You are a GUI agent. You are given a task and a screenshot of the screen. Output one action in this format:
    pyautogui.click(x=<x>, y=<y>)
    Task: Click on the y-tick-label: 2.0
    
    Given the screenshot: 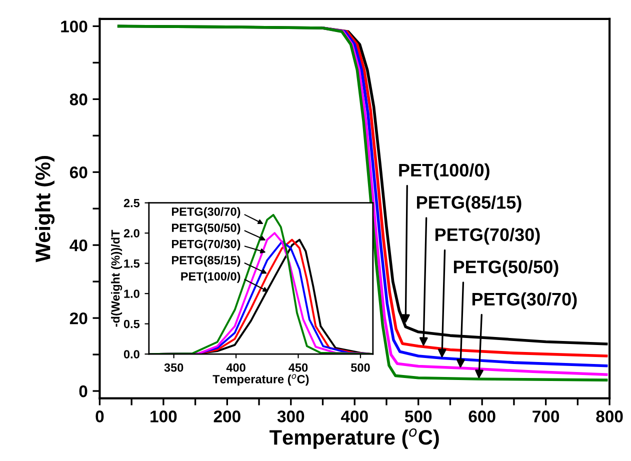 What is the action you would take?
    pyautogui.click(x=132, y=233)
    